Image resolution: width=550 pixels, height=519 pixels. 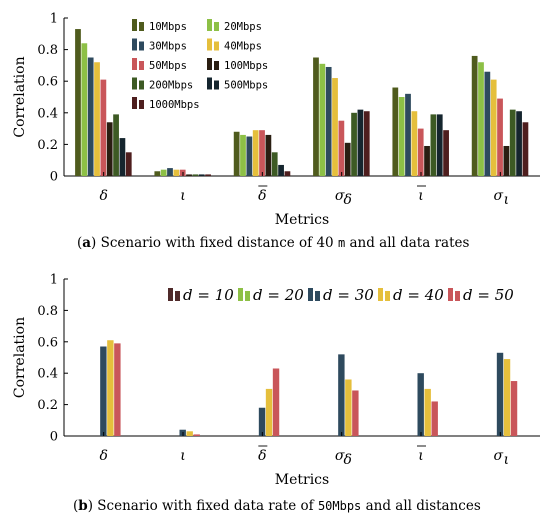 What do you see at coordinates (47, 50) in the screenshot?
I see `chart-a-ytick-label: 0.8` at bounding box center [47, 50].